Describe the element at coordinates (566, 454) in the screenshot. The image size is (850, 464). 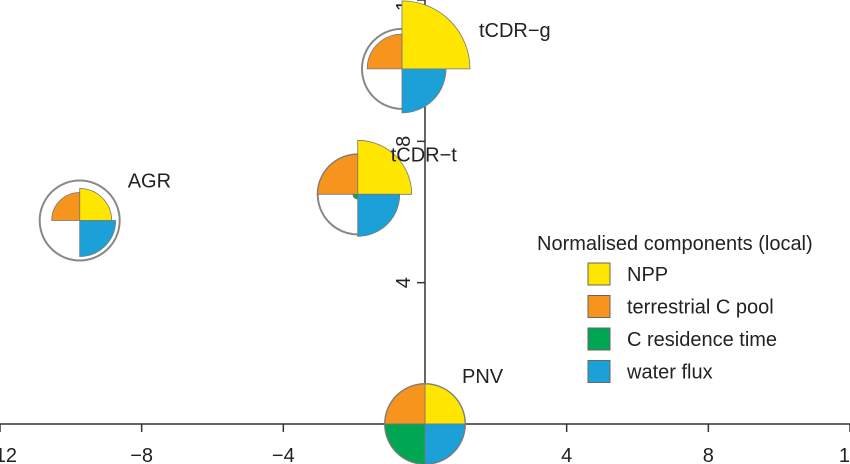
I see `x-tick-label: 4` at that location.